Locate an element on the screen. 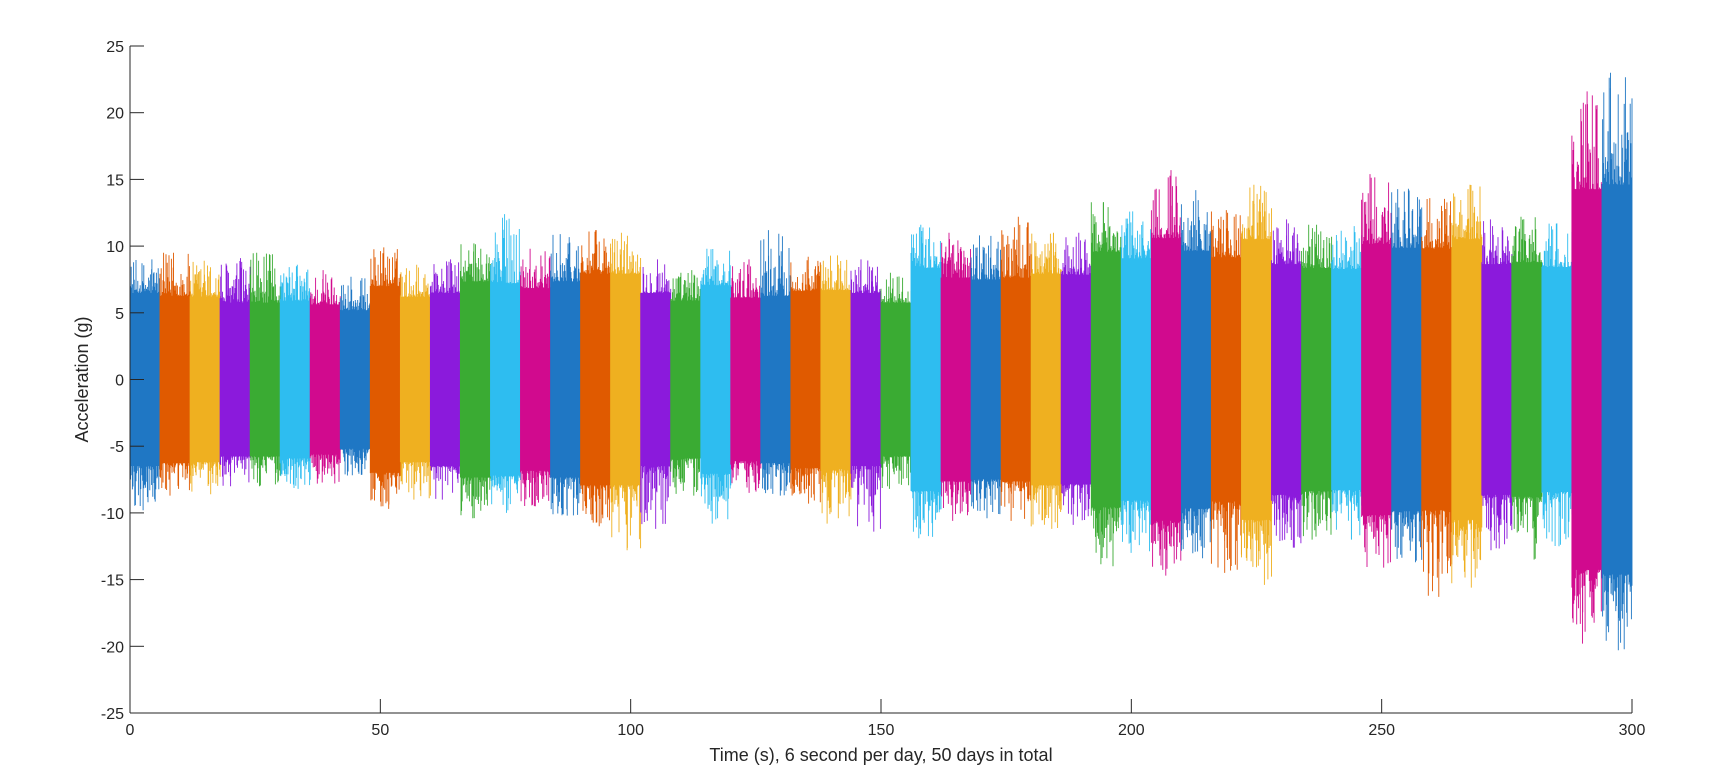 This screenshot has height=782, width=1711. y-tick-label: -15 is located at coordinates (112, 581).